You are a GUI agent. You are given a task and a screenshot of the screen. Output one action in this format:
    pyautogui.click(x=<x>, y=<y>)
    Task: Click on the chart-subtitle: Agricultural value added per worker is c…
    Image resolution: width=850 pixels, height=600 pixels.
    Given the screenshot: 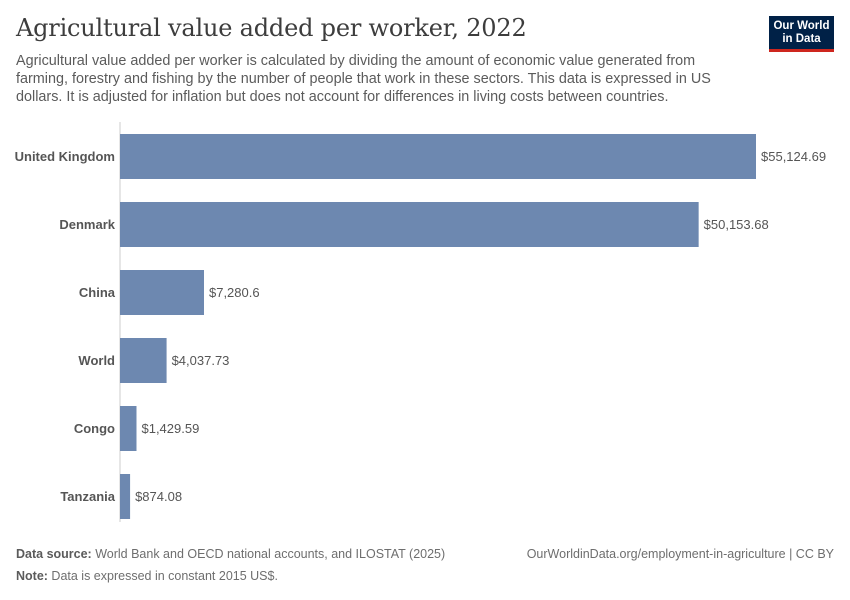 What is the action you would take?
    pyautogui.click(x=363, y=79)
    